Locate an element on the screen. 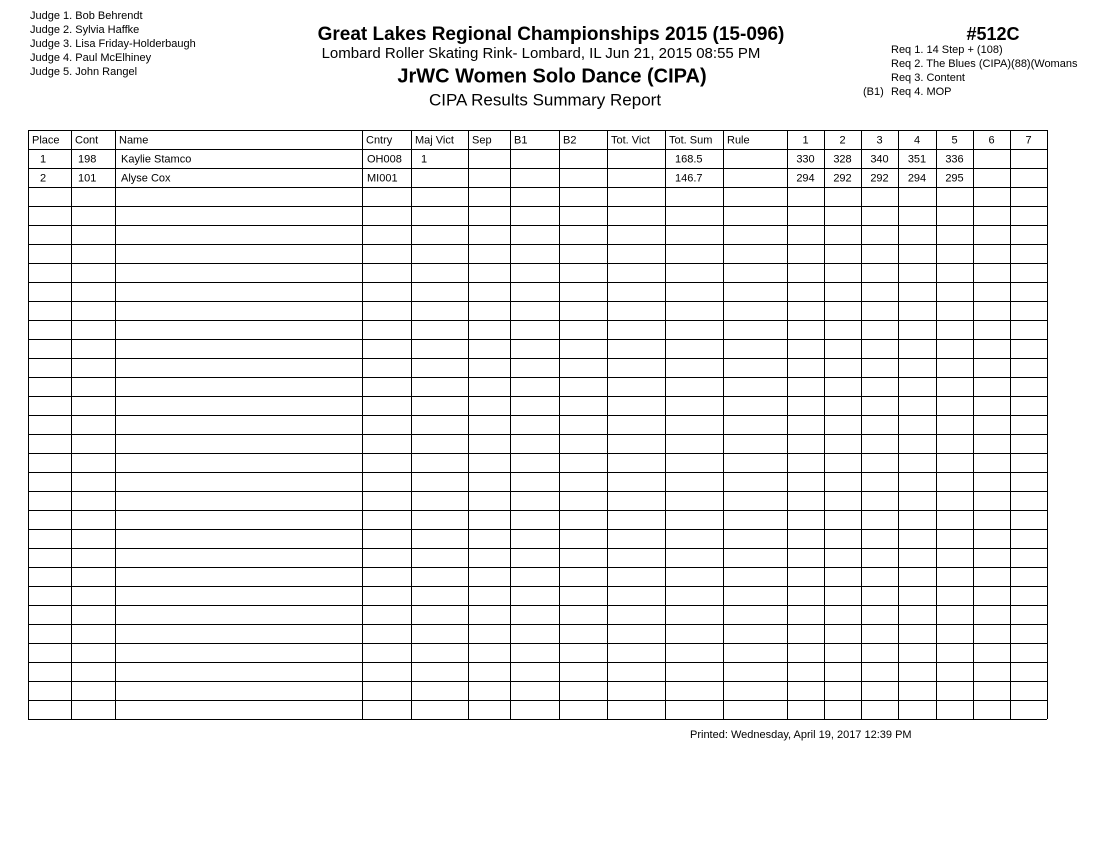 The image size is (1100, 850). column-header: 6 is located at coordinates (991, 140).